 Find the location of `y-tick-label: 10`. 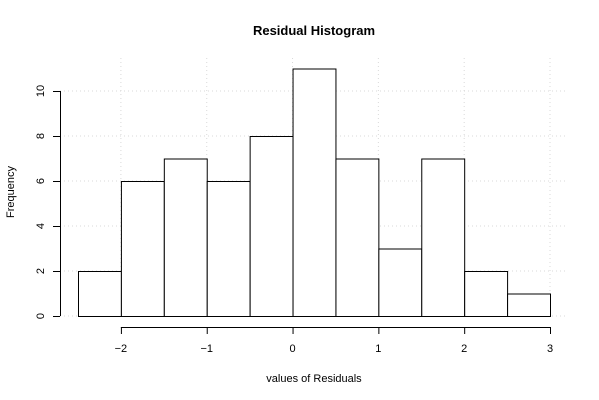

y-tick-label: 10 is located at coordinates (41, 91).